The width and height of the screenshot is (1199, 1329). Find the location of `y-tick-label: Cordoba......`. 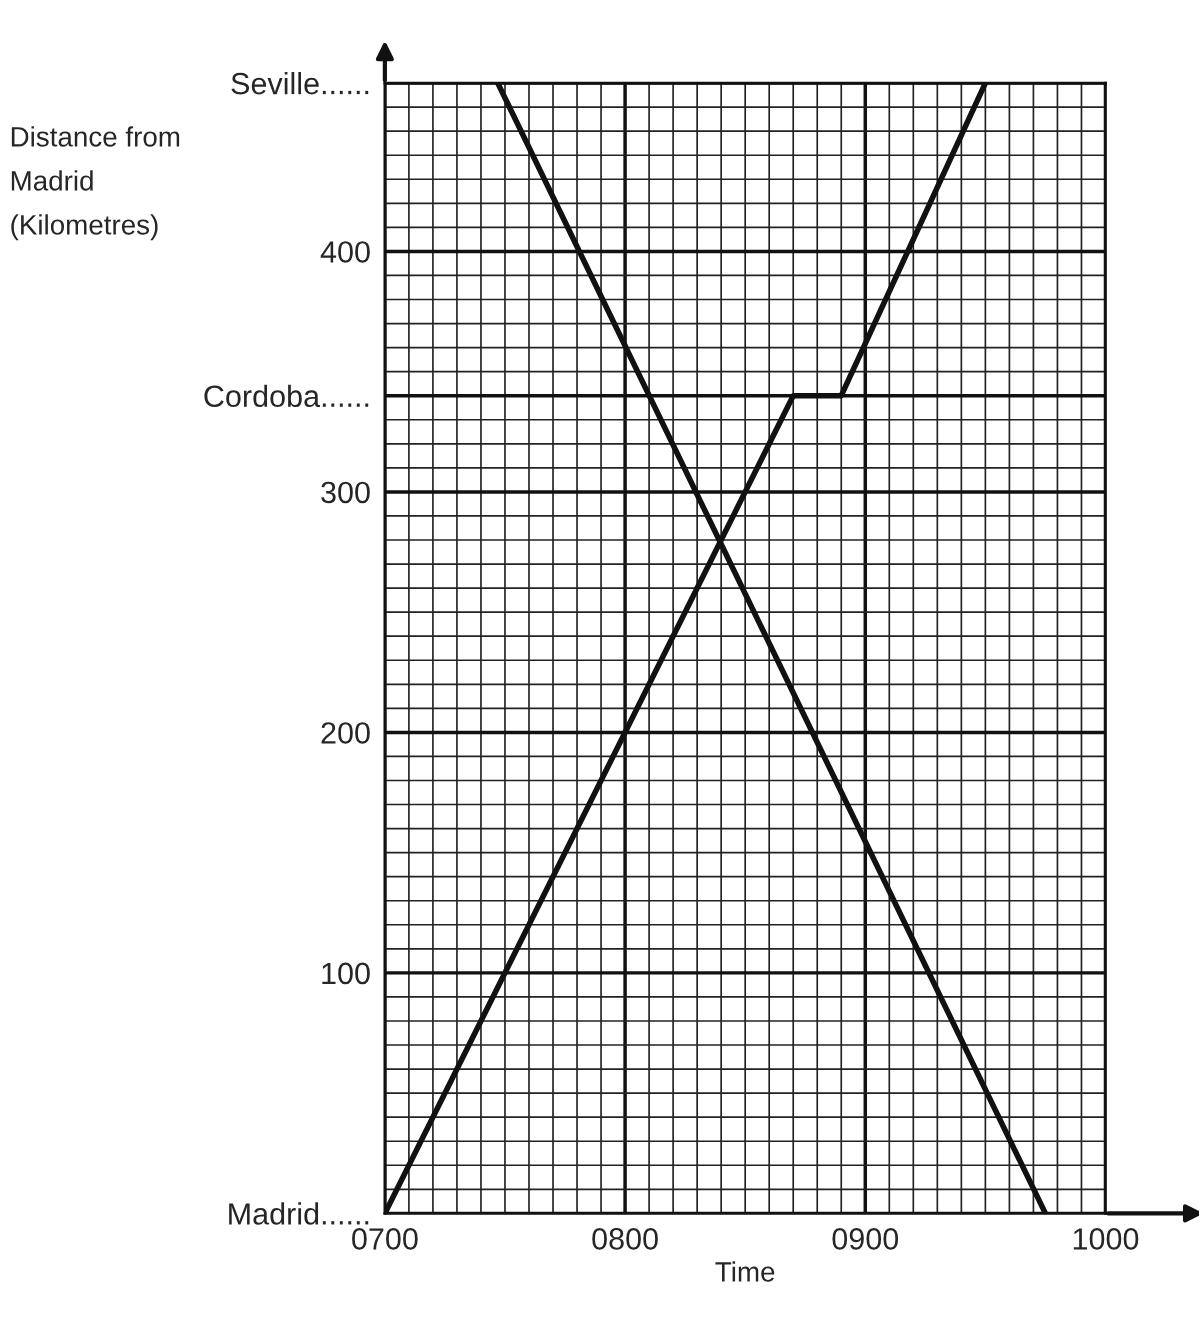

y-tick-label: Cordoba...... is located at coordinates (286, 396).